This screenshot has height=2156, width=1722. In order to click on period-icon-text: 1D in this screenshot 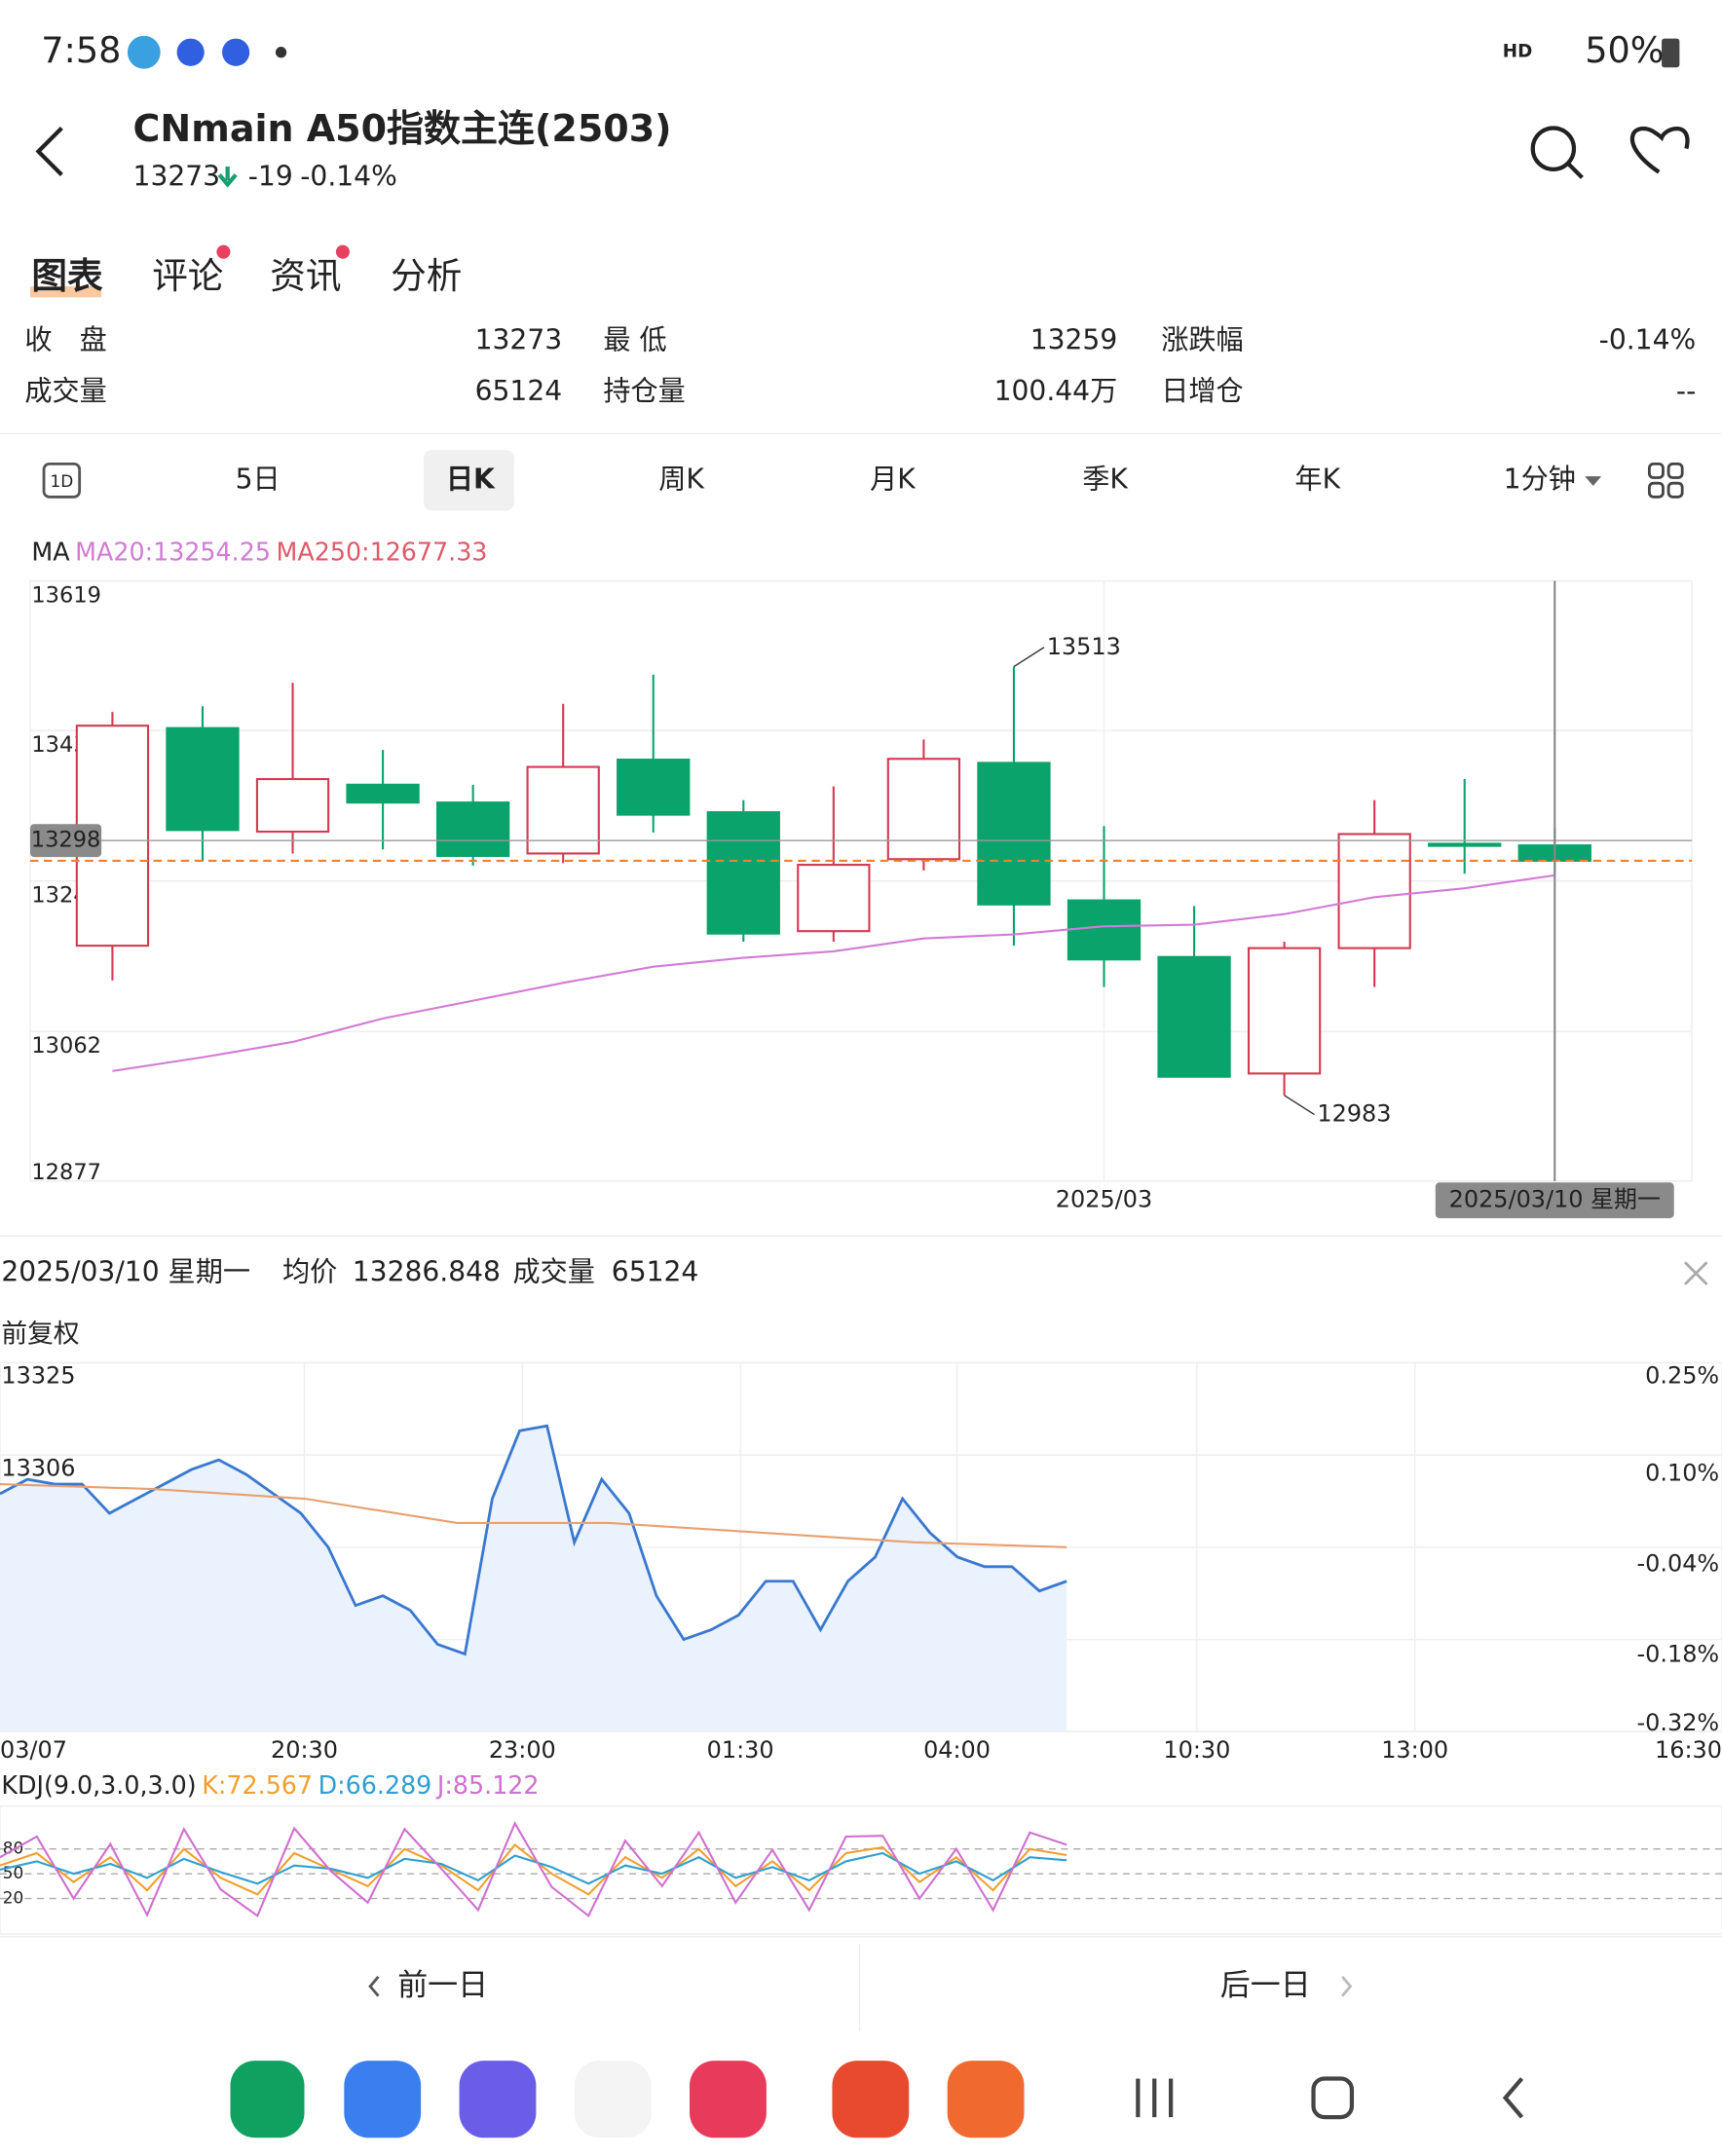, I will do `click(61, 481)`.